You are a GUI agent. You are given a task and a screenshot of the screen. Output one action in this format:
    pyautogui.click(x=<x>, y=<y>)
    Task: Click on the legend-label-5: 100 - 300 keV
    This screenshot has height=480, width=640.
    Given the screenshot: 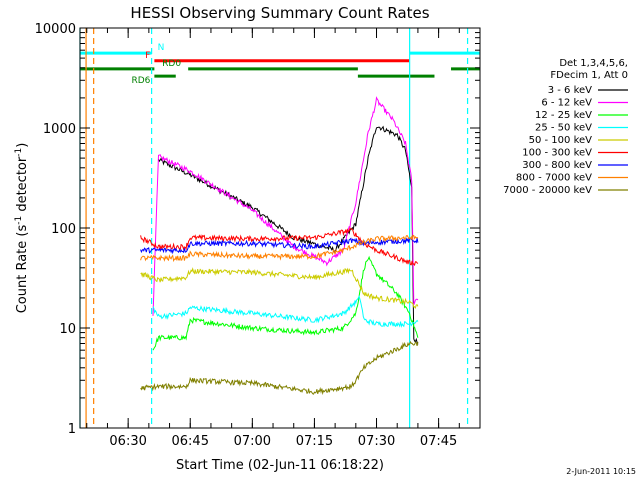 What is the action you would take?
    pyautogui.click(x=557, y=153)
    